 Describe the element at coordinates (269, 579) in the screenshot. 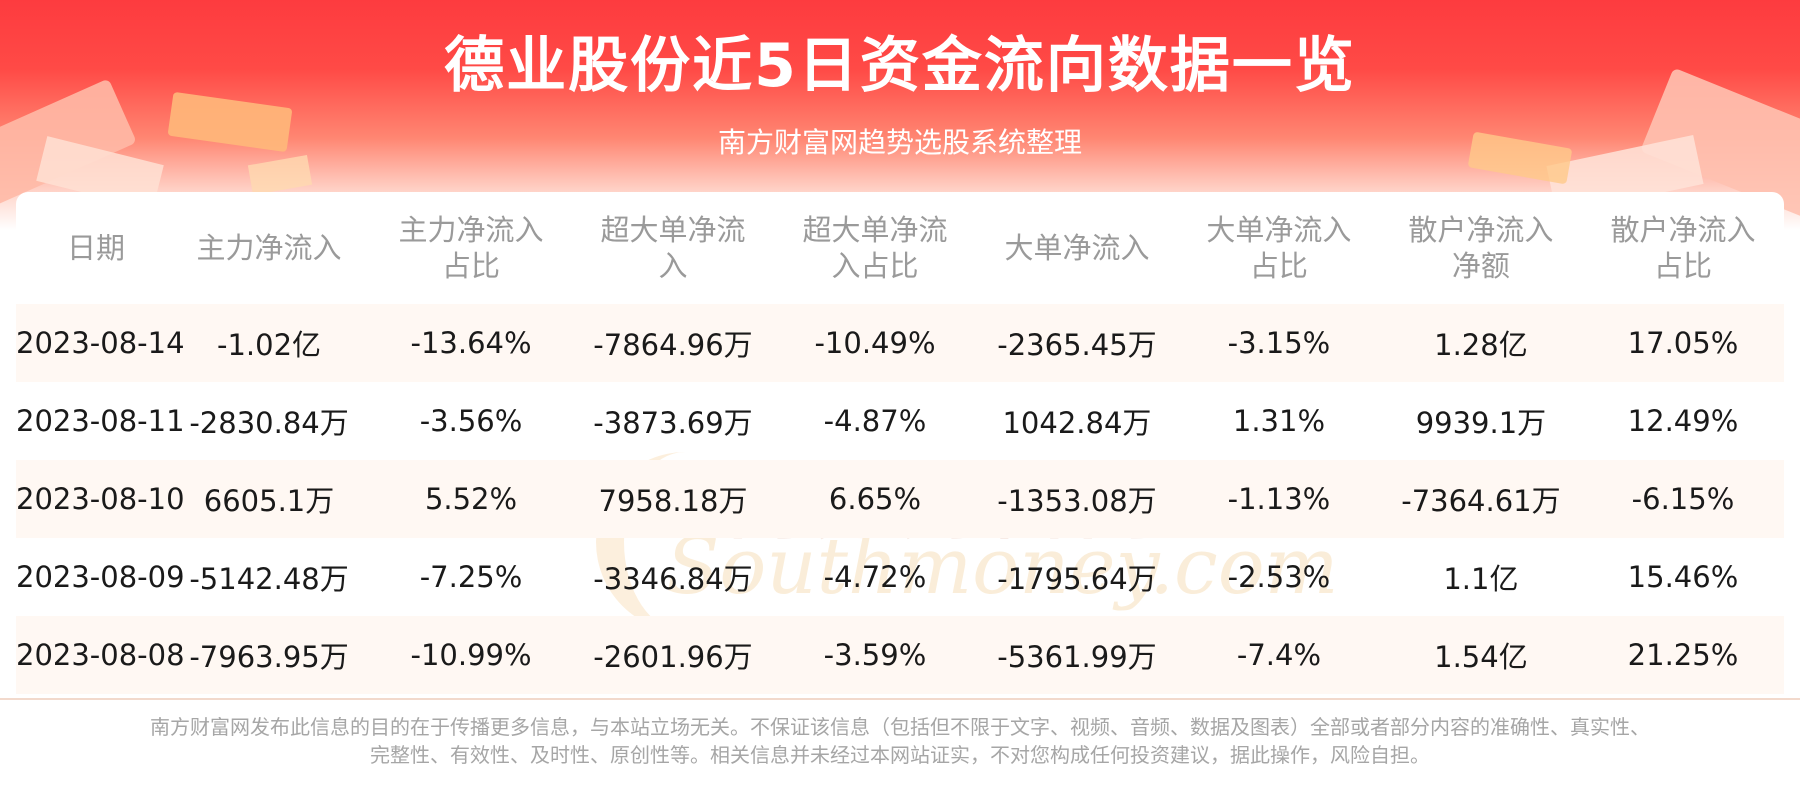

I see `table-cell: -5142.48万` at that location.